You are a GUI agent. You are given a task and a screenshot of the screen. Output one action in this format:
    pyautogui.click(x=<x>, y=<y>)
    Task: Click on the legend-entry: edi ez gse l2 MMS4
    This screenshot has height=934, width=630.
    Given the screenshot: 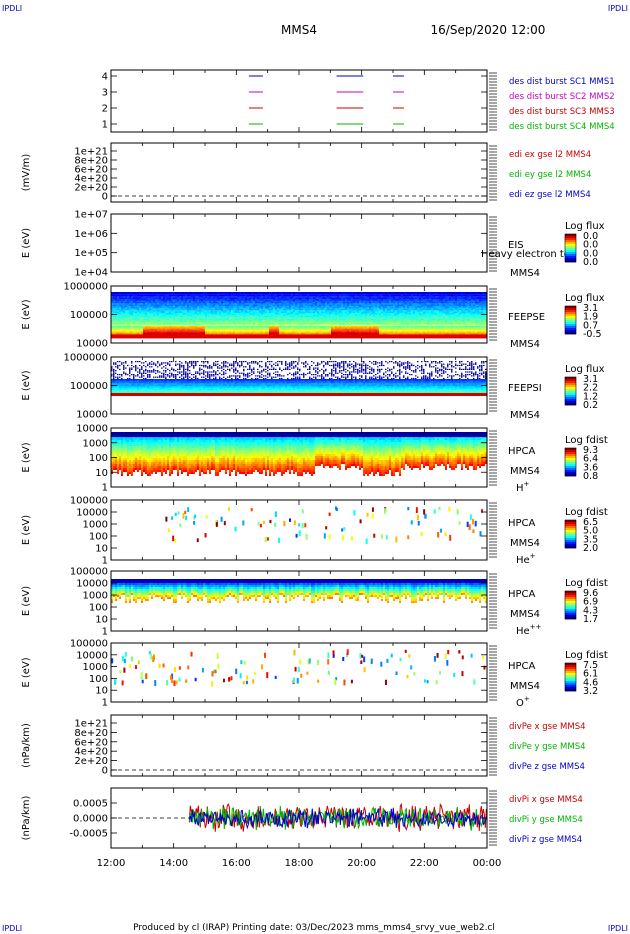 What is the action you would take?
    pyautogui.click(x=550, y=195)
    